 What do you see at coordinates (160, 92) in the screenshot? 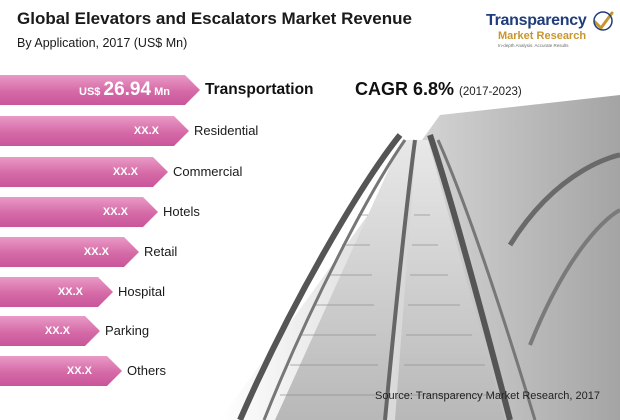
I see `value-unit: Mn` at bounding box center [160, 92].